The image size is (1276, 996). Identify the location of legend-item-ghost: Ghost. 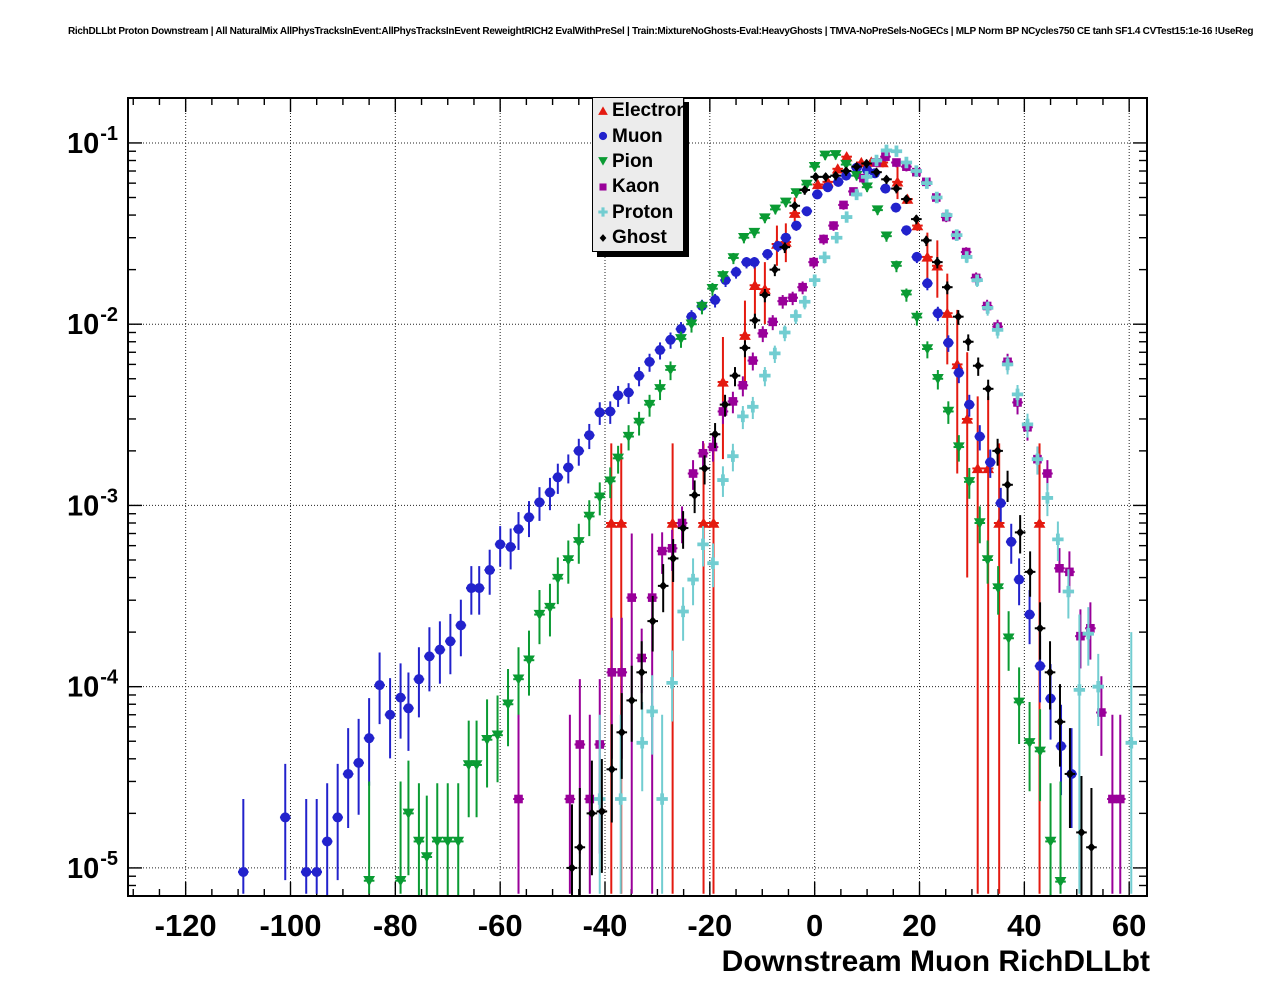
(638, 237).